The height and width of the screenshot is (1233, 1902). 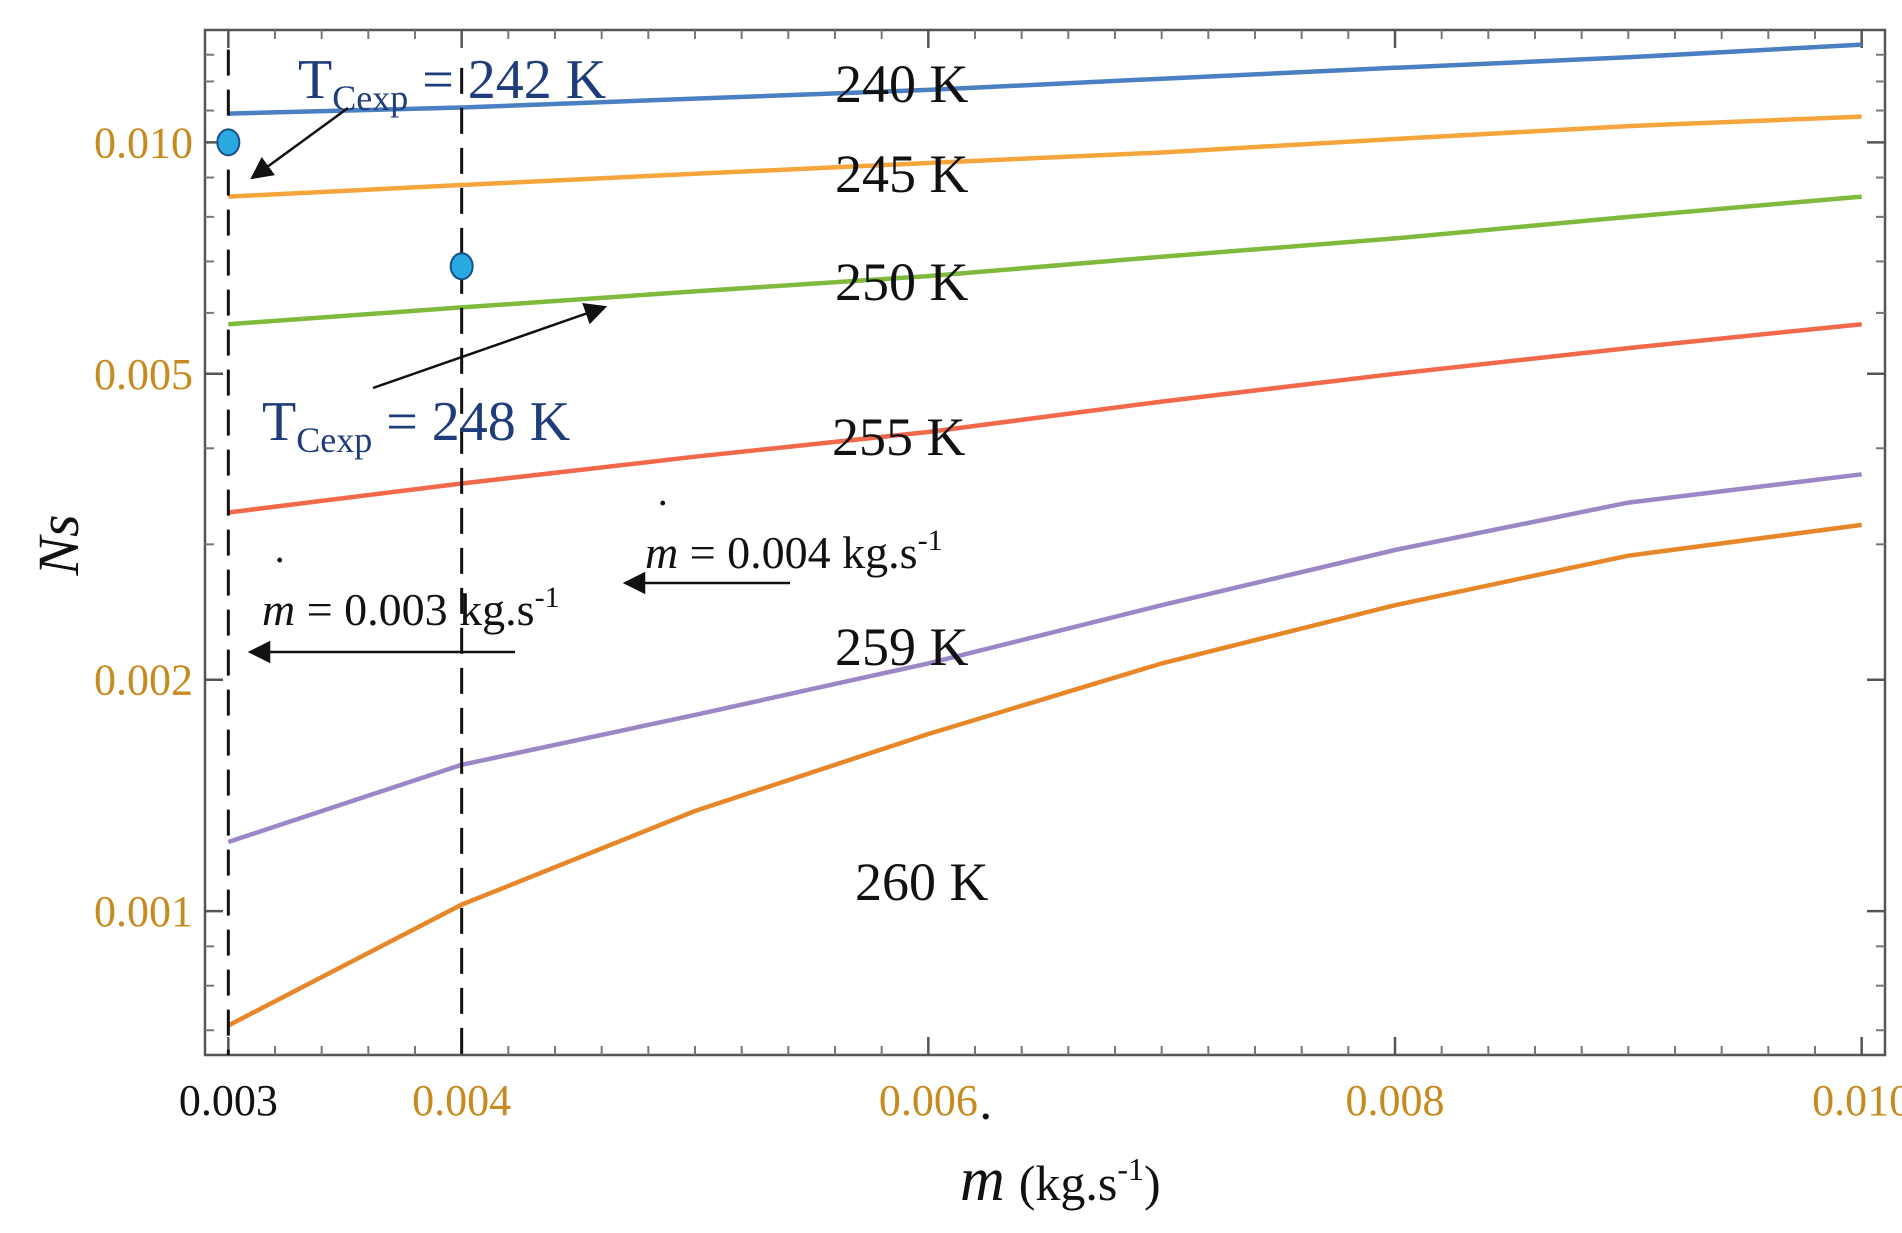 What do you see at coordinates (1395, 1100) in the screenshot?
I see `x-tick-label: 0.008` at bounding box center [1395, 1100].